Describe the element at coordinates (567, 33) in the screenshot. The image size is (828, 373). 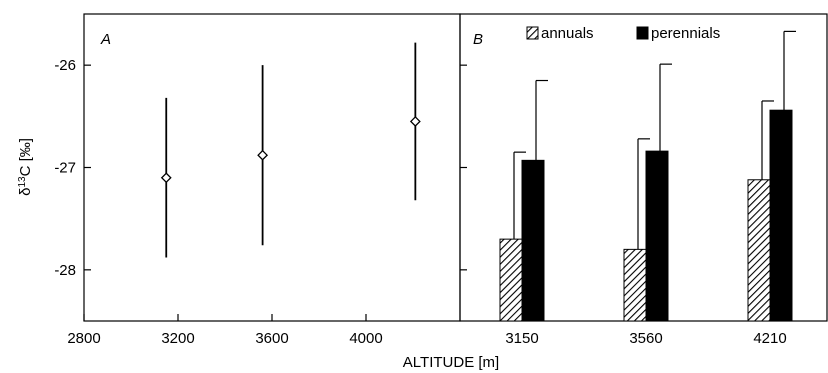
I see `legend-label-annuals: annuals` at that location.